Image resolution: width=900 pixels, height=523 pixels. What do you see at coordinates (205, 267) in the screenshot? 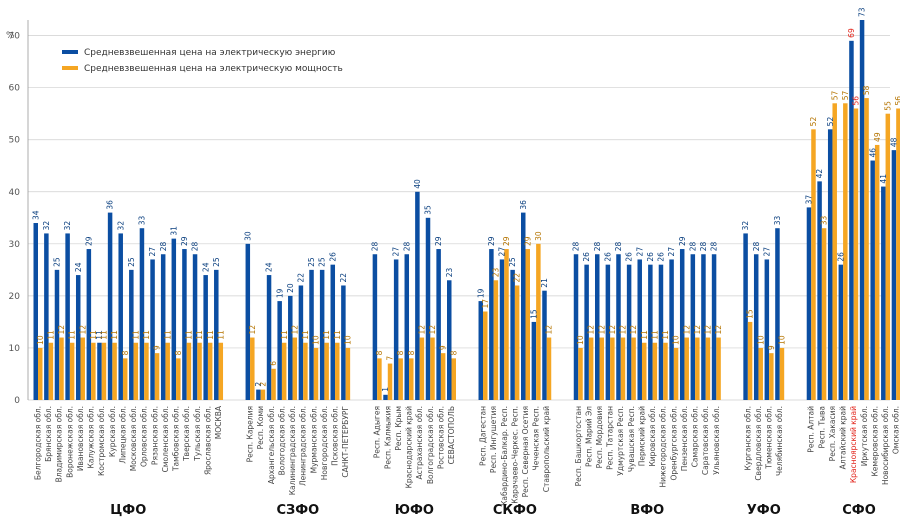
I see `data-label-energy: 24` at bounding box center [205, 267].